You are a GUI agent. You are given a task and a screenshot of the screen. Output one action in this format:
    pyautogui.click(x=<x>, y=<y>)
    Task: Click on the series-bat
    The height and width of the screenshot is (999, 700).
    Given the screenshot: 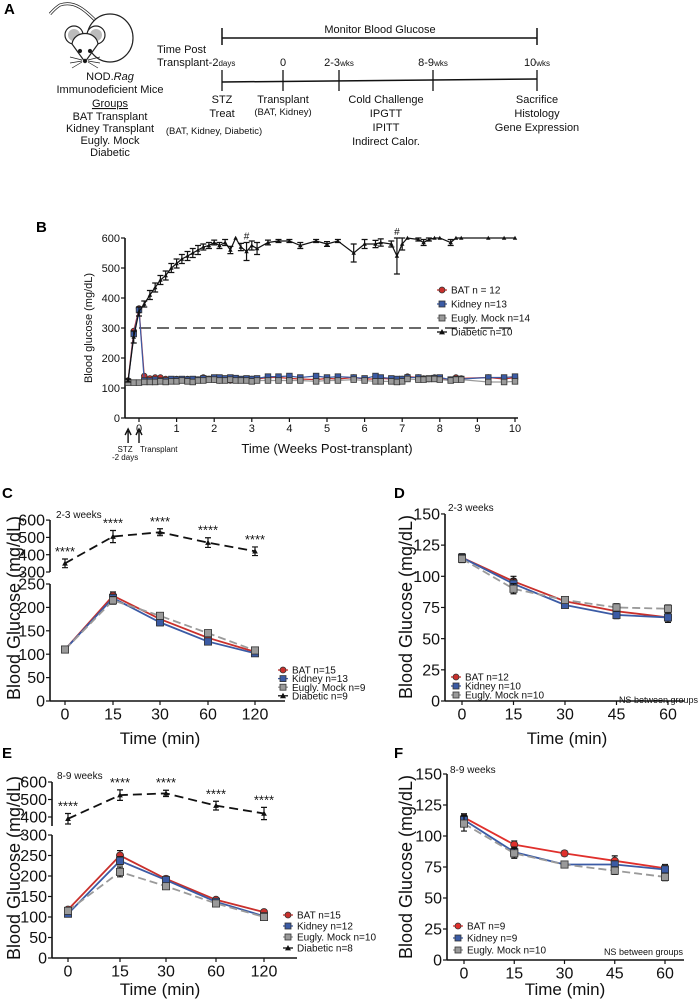 What is the action you would take?
    pyautogui.click(x=564, y=588)
    